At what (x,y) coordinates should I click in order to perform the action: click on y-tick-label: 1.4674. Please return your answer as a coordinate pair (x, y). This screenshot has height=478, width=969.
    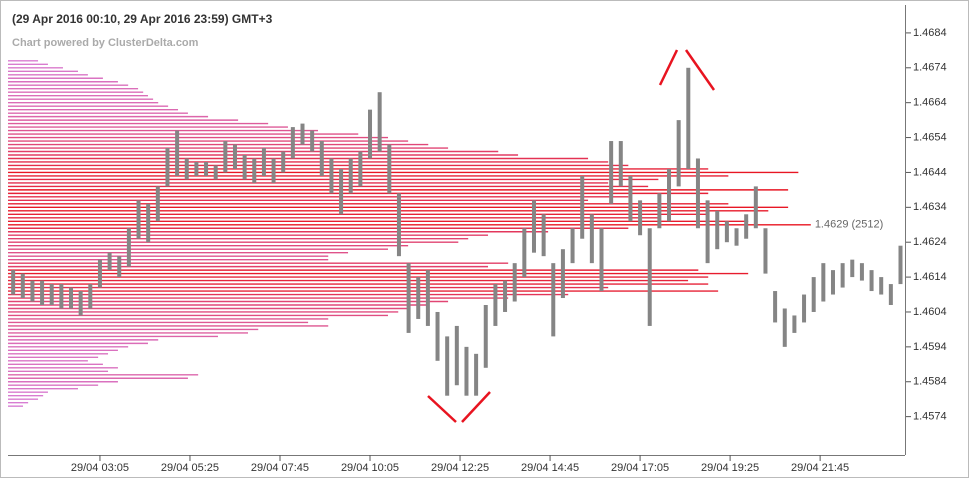
    Looking at the image, I should click on (930, 68).